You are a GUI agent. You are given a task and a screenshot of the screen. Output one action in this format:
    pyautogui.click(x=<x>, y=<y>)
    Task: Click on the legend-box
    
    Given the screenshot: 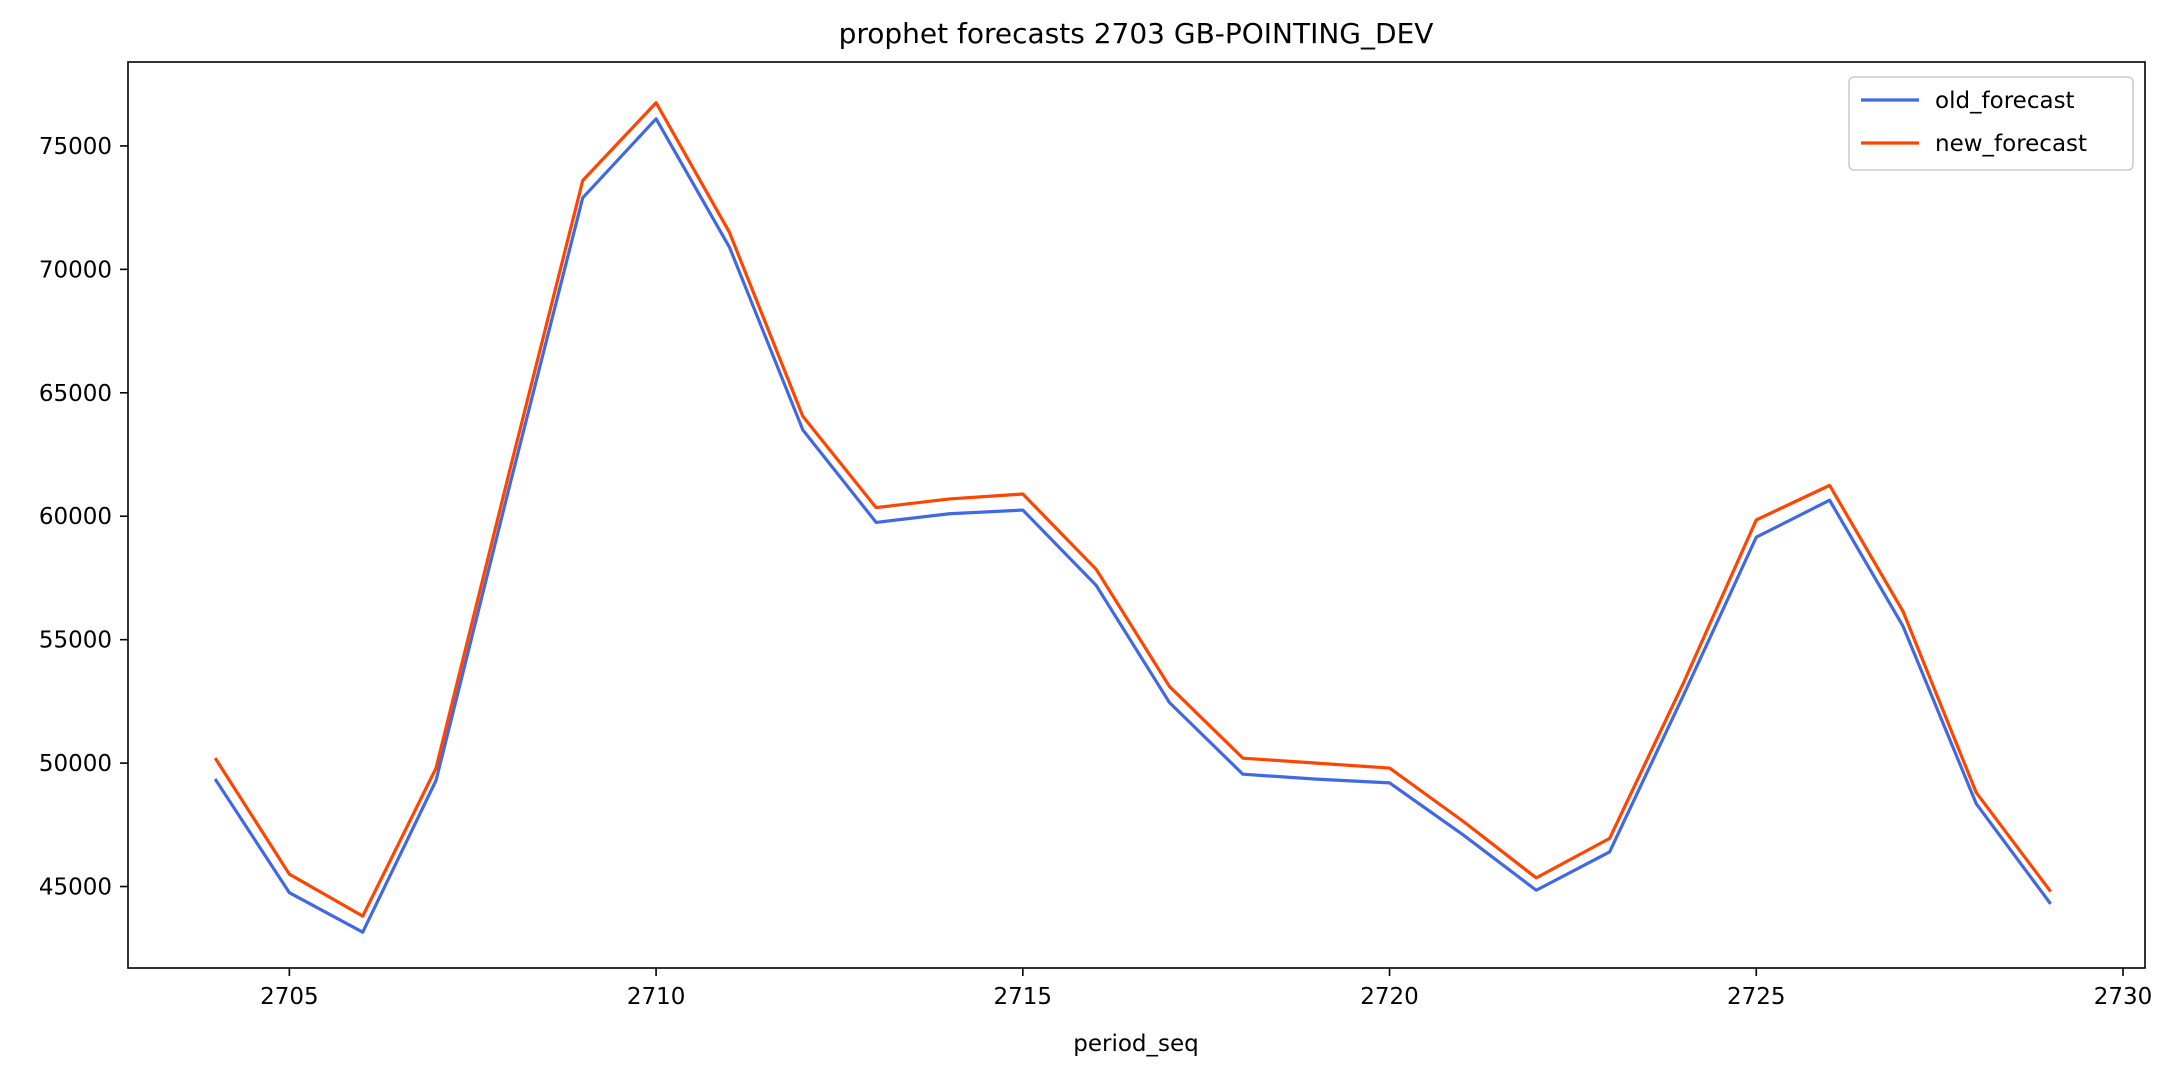 What is the action you would take?
    pyautogui.click(x=1991, y=123)
    